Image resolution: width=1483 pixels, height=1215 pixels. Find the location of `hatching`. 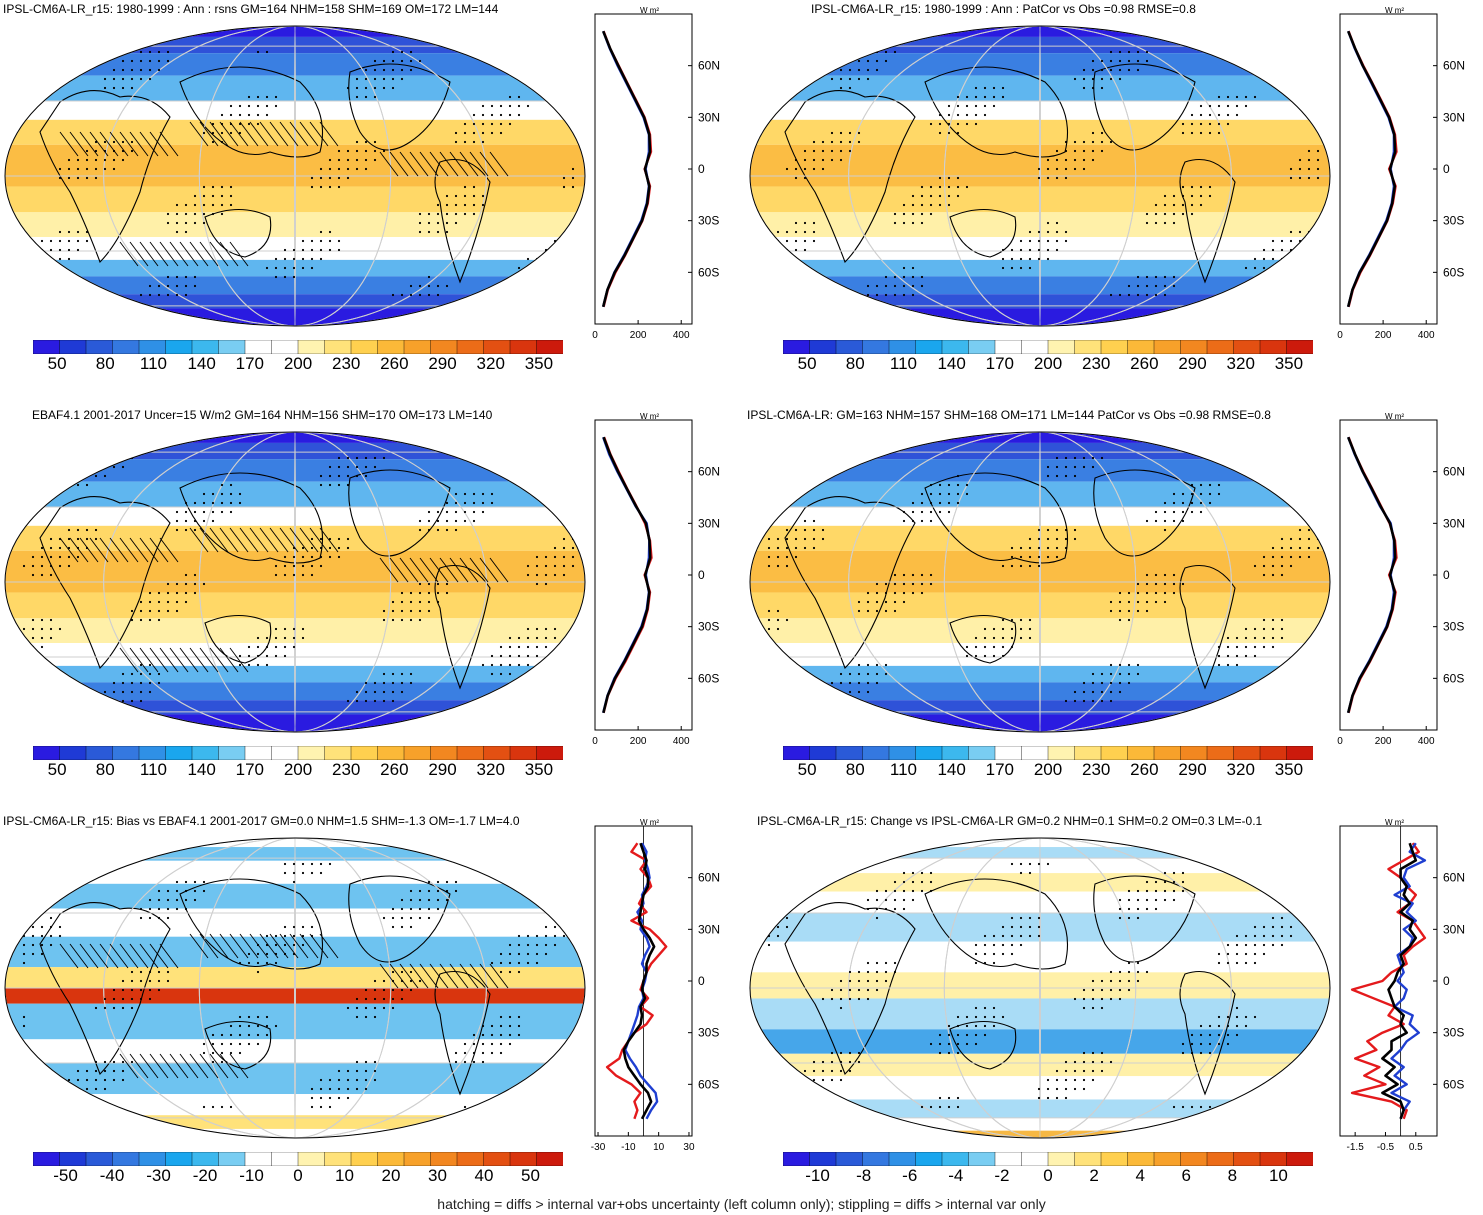

hatching is located at coordinates (284, 194).